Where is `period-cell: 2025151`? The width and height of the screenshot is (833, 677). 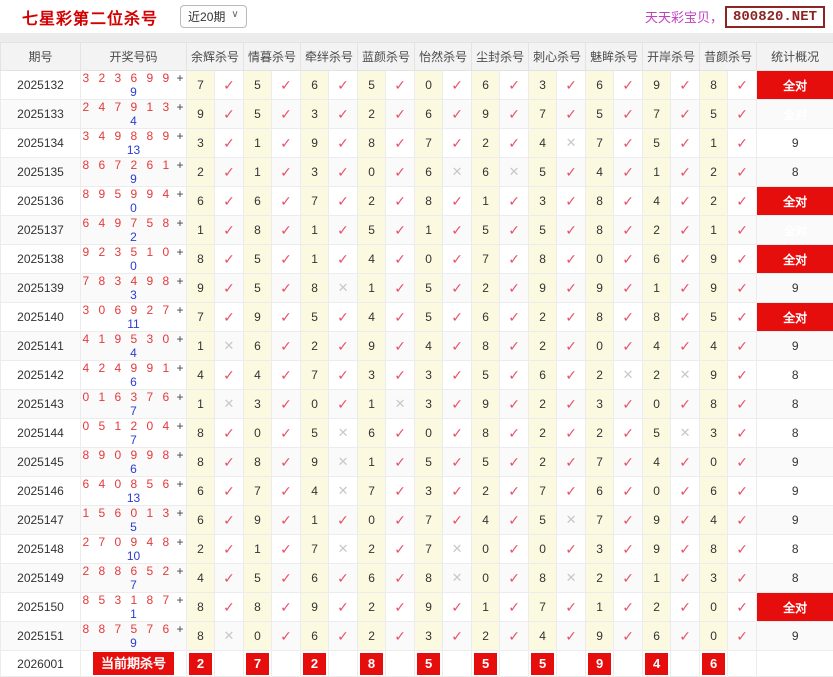 period-cell: 2025151 is located at coordinates (41, 636).